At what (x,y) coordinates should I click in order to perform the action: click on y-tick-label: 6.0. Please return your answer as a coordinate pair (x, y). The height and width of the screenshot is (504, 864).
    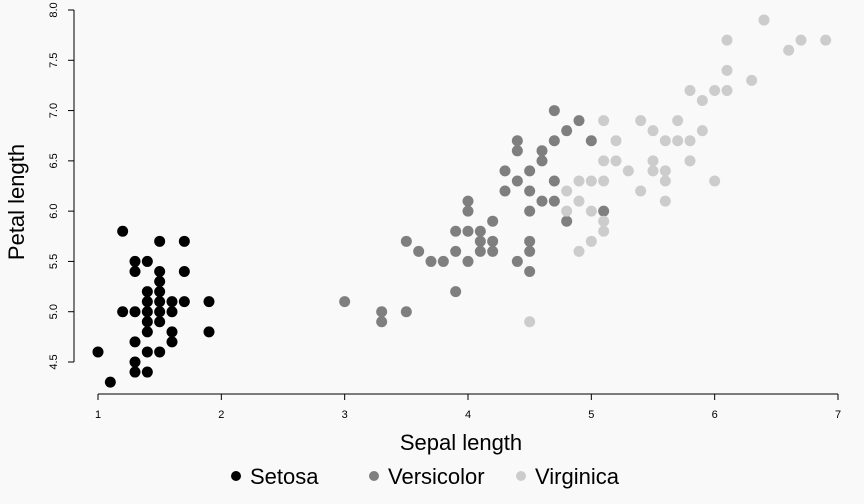
    Looking at the image, I should click on (54, 210).